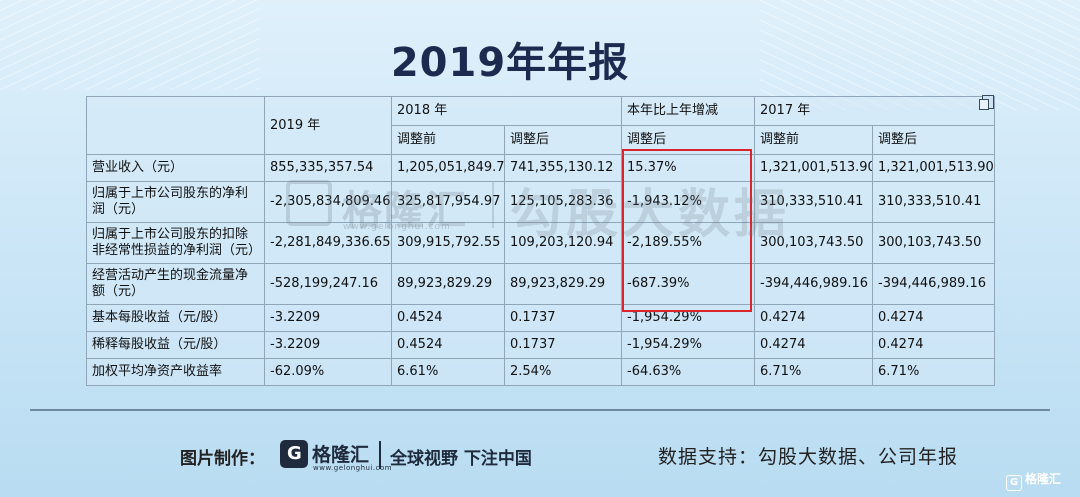 Image resolution: width=1080 pixels, height=497 pixels. What do you see at coordinates (405, 211) in the screenshot?
I see `watermark-brand: 格隆汇` at bounding box center [405, 211].